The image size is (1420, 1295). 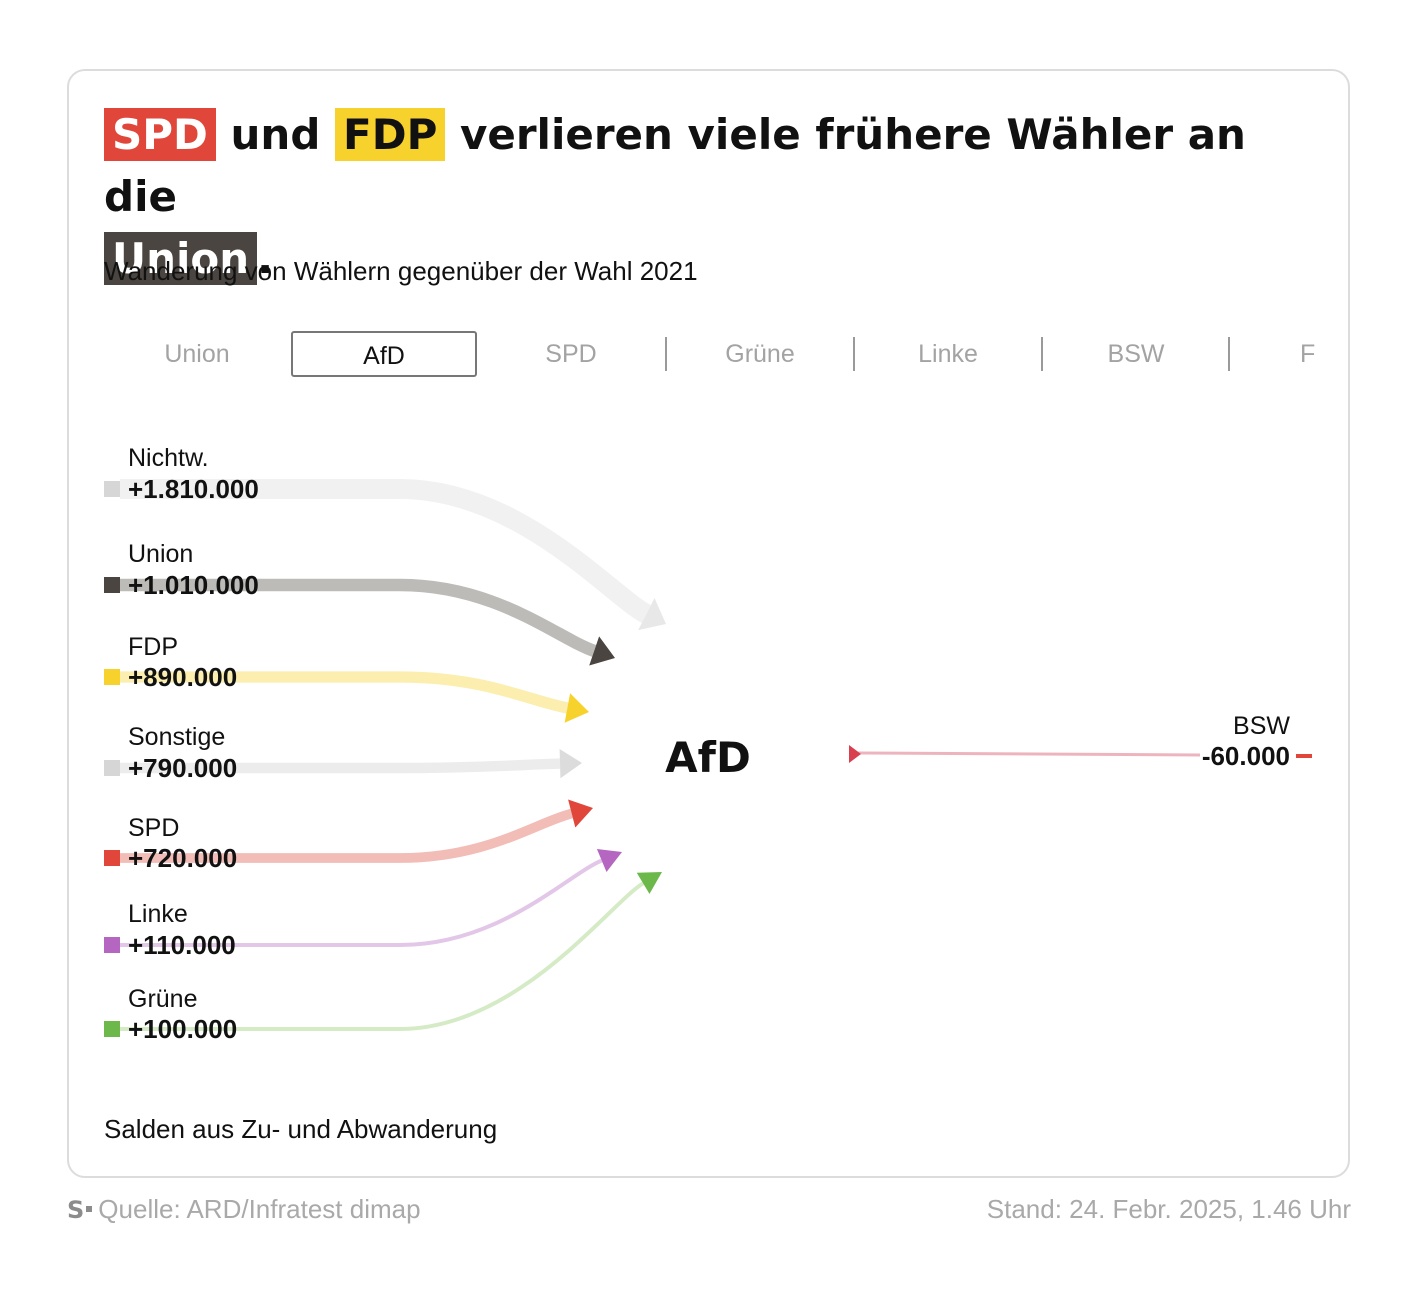 What do you see at coordinates (576, 708) in the screenshot?
I see `flow-arrow-fdp` at bounding box center [576, 708].